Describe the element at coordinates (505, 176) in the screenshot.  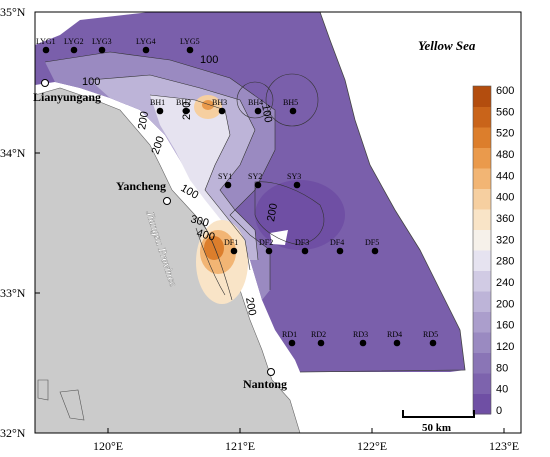
I see `legend-tick-label: 440` at that location.